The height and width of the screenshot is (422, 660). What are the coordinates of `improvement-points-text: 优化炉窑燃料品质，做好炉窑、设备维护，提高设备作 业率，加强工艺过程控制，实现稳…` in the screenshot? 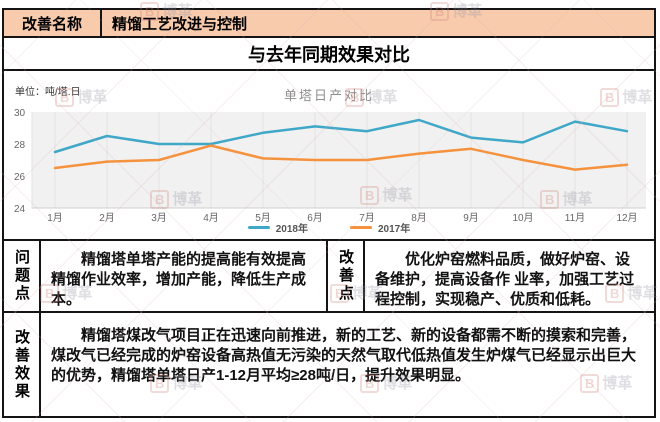 It's located at (509, 276).